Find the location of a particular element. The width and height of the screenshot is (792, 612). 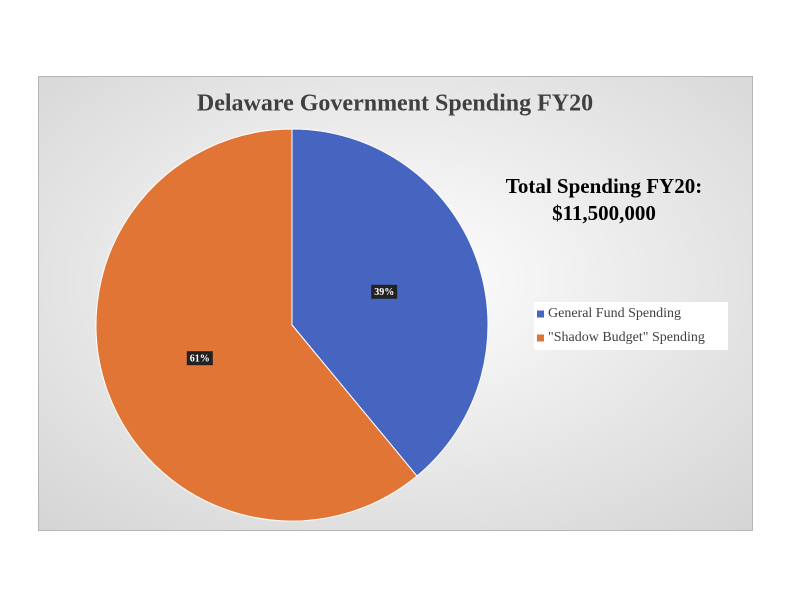

legend-box is located at coordinates (631, 326).